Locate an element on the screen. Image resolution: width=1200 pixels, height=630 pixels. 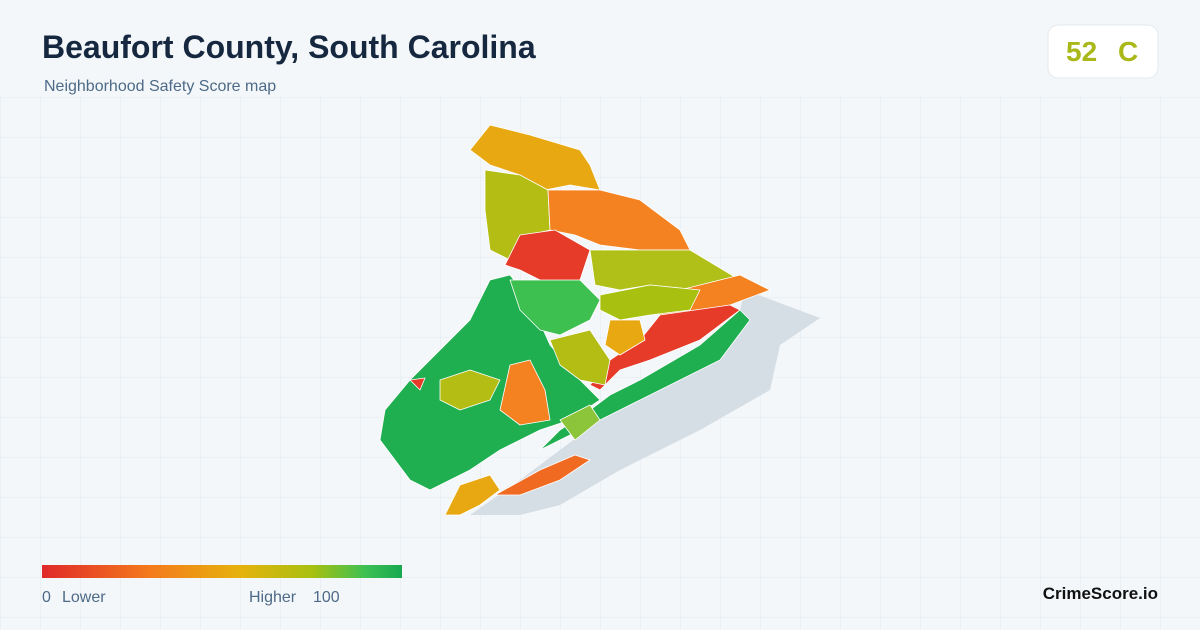
subtitle: Neighborhood Safety Score map is located at coordinates (160, 86).